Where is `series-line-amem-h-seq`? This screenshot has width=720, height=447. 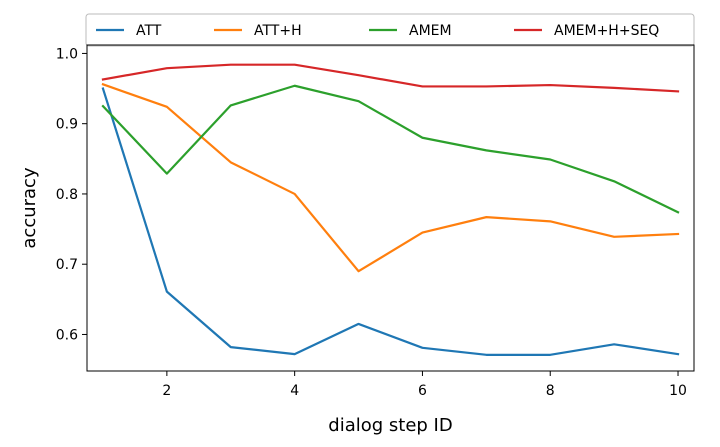 series-line-amem-h-seq is located at coordinates (390, 78).